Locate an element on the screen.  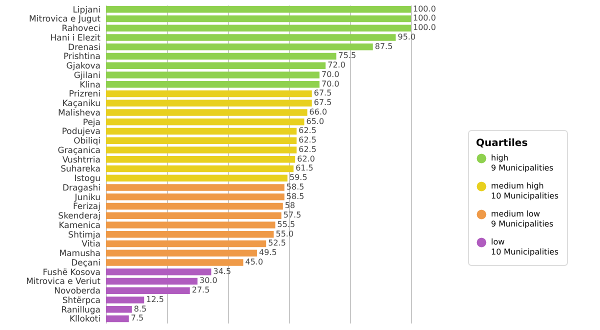
y-tick-label: Gjakova is located at coordinates (83, 67).